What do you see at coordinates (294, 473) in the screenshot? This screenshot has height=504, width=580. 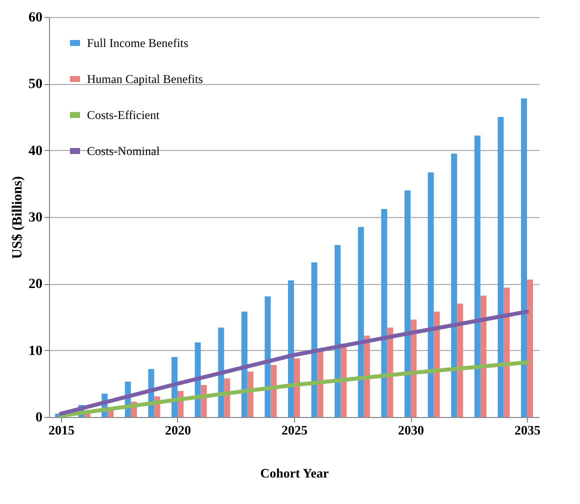 I see `x-axis-title: Cohort Year` at bounding box center [294, 473].